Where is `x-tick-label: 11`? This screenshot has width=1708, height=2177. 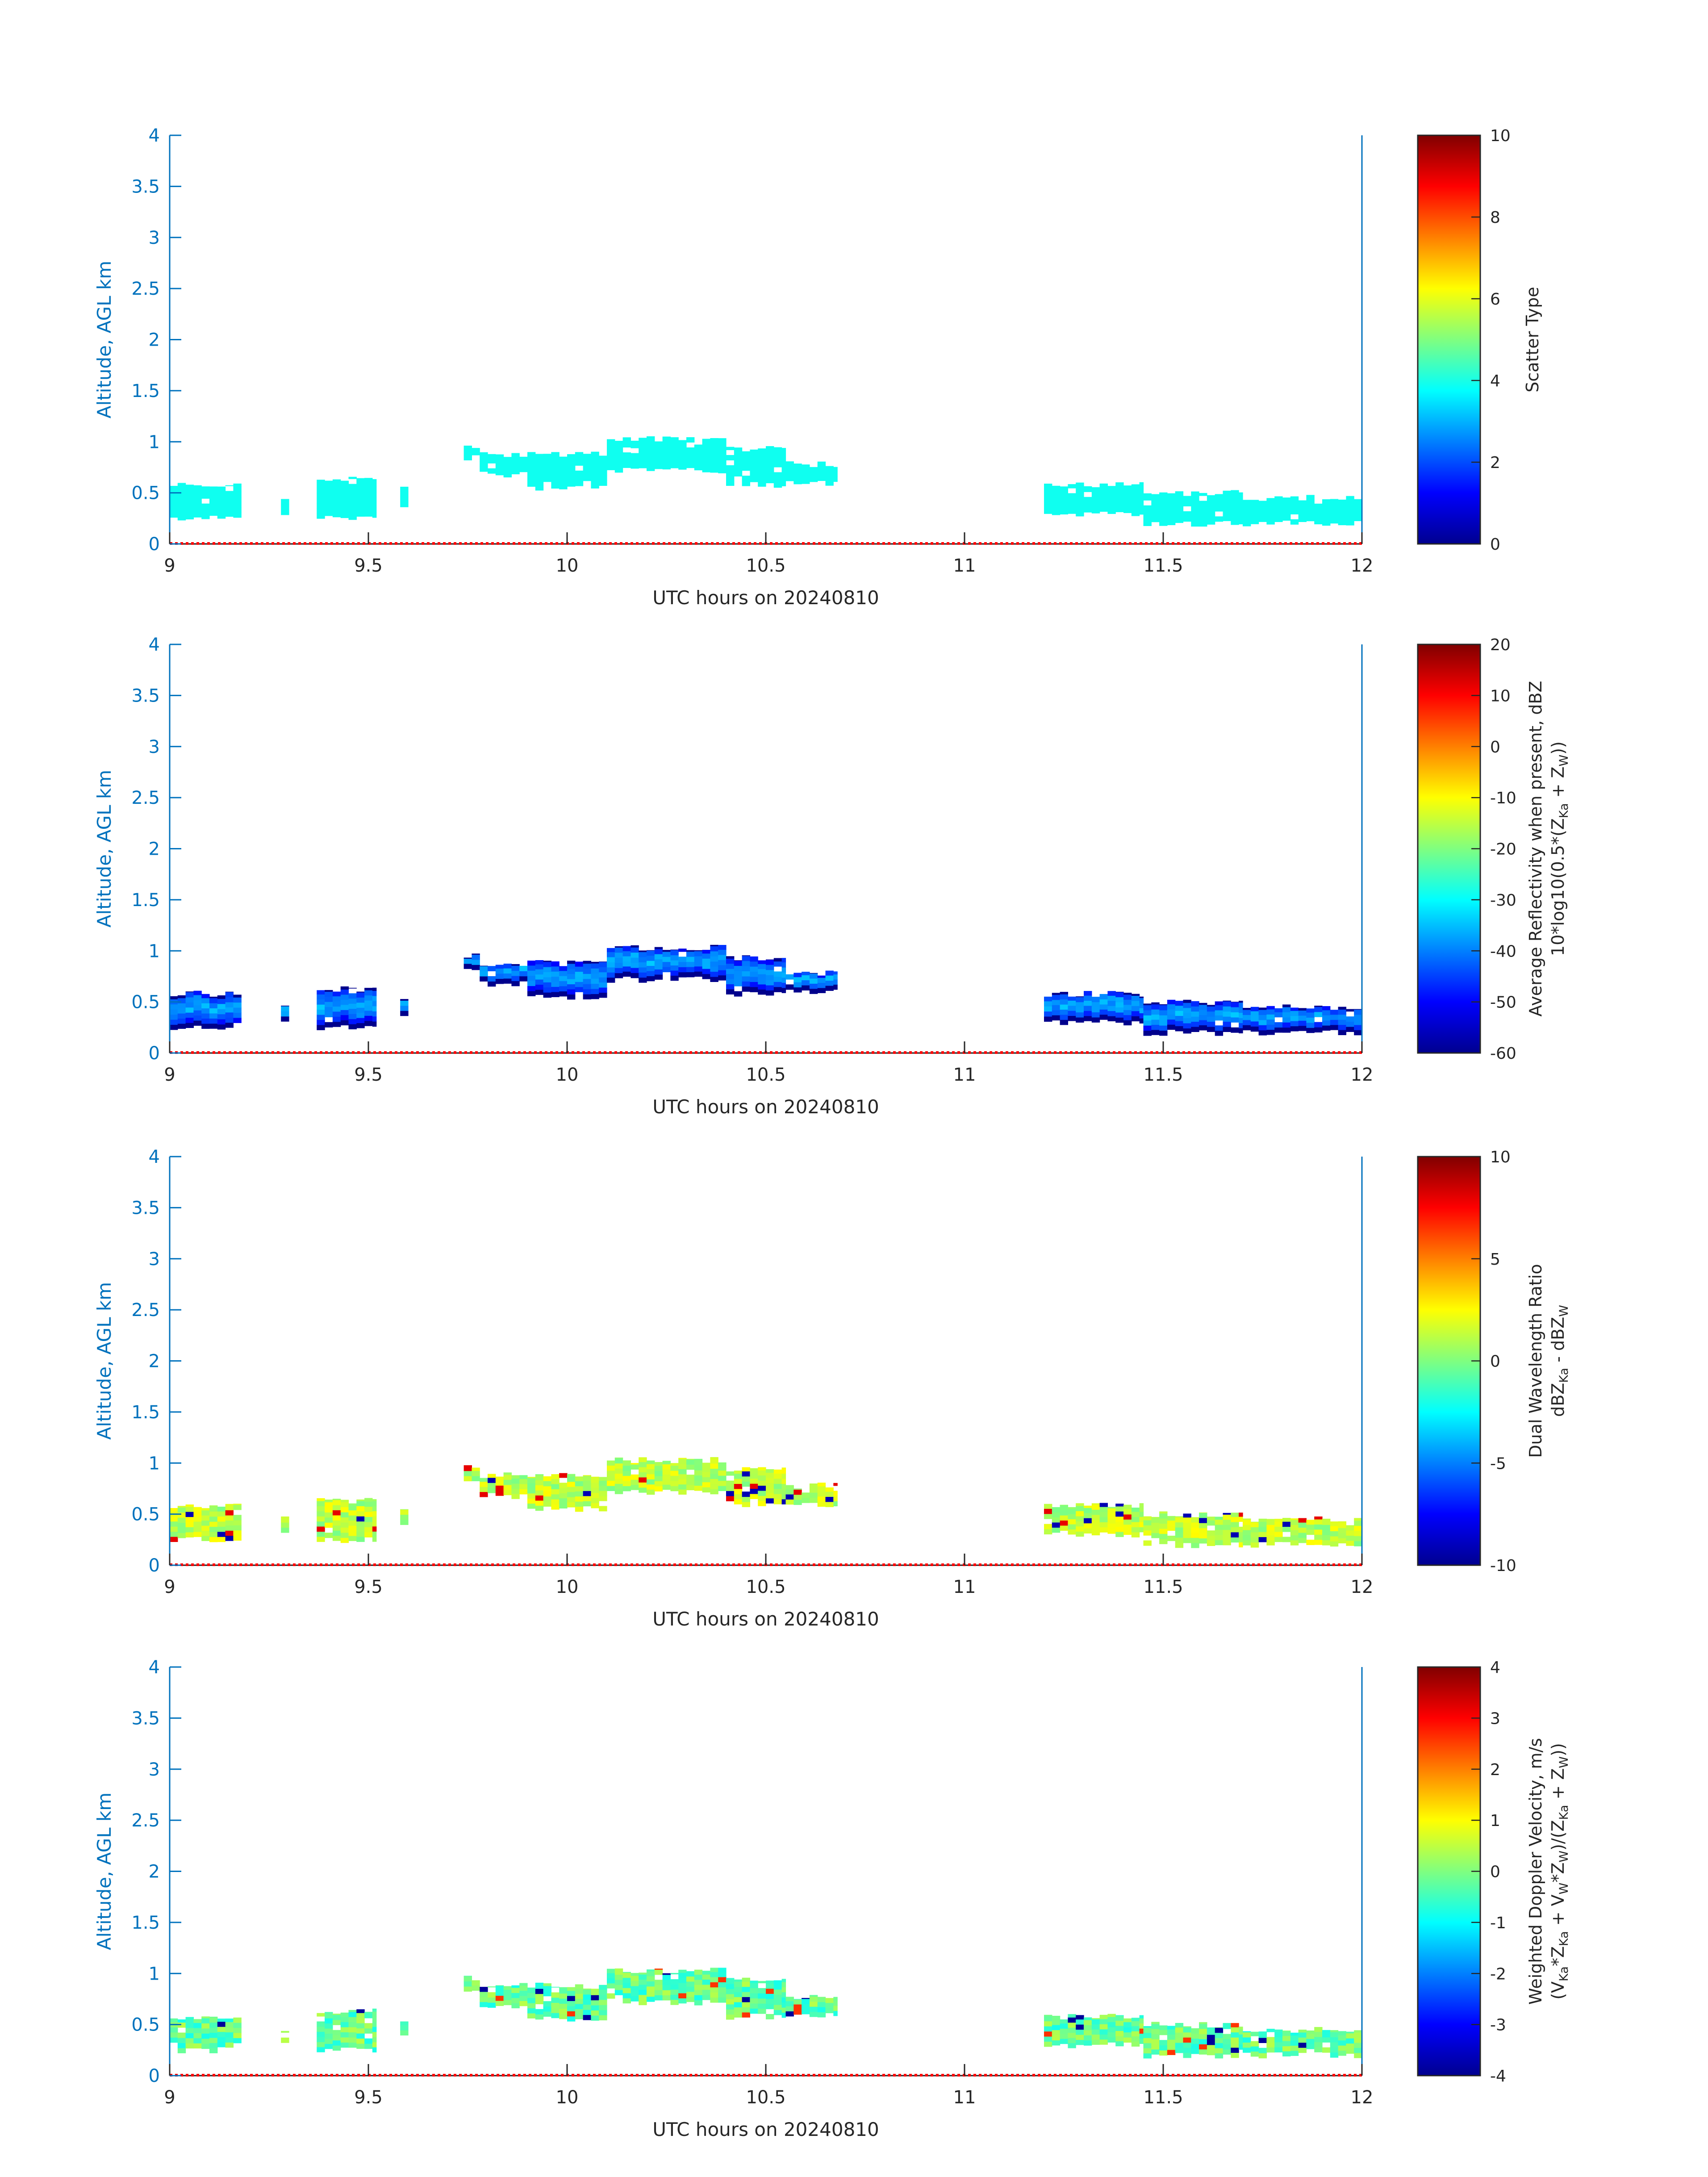 x-tick-label: 11 is located at coordinates (964, 1075).